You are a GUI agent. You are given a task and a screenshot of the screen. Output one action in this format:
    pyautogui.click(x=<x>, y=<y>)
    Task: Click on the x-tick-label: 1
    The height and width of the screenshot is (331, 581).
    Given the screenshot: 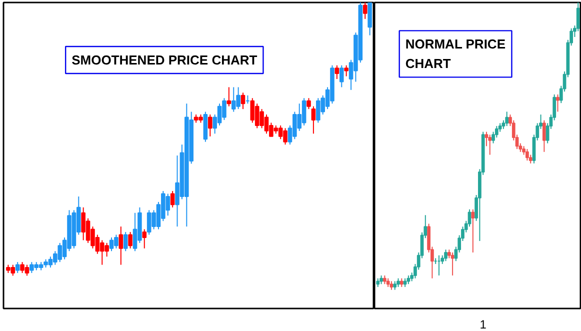 What is the action you would take?
    pyautogui.click(x=483, y=324)
    